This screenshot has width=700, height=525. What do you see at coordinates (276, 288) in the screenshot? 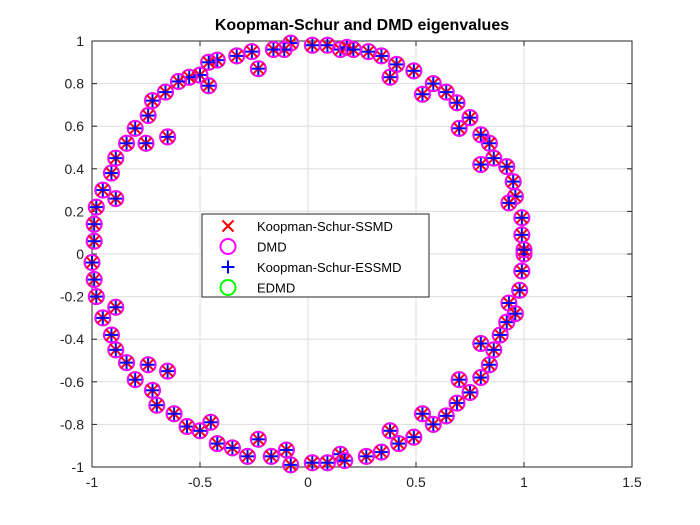
I see `legend-label: EDMD` at bounding box center [276, 288].